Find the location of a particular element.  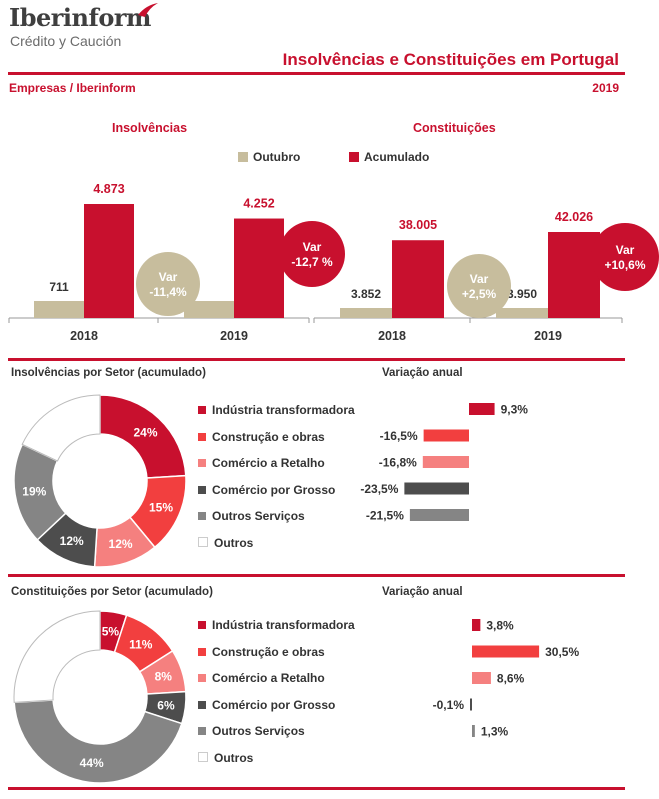

legend-monthly: Outubro is located at coordinates (269, 157).